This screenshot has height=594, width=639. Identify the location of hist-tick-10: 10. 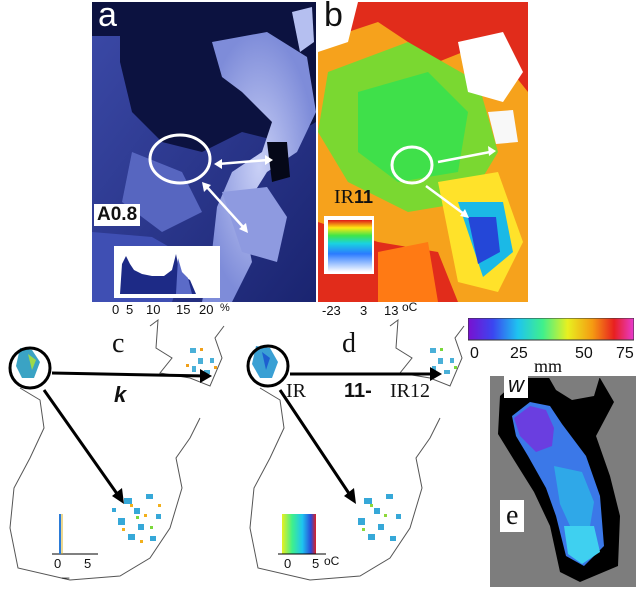
(153, 309).